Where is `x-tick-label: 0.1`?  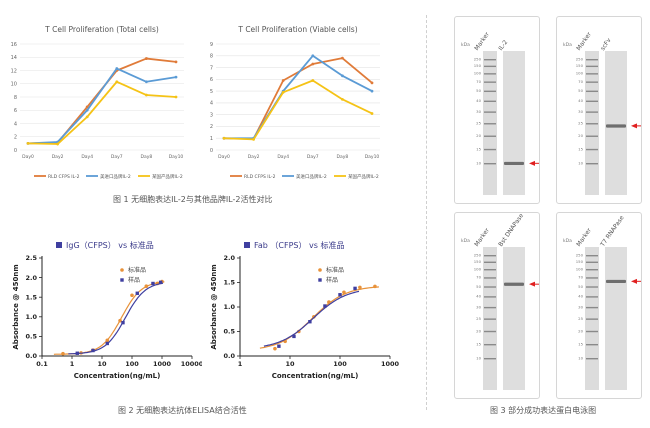
x-tick-label: 0.1 is located at coordinates (42, 364).